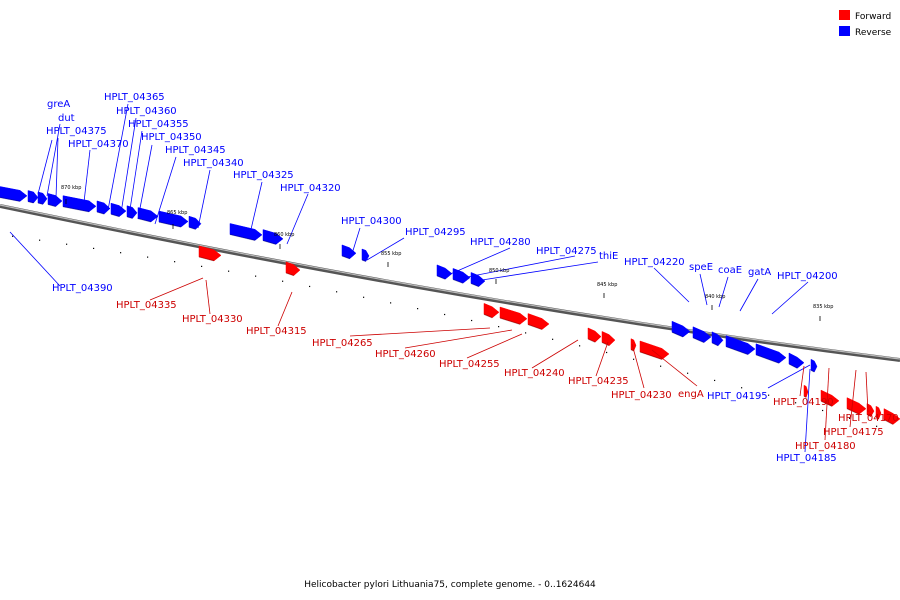 This screenshot has height=600, width=900. What do you see at coordinates (691, 394) in the screenshot?
I see `gene-label: engA` at bounding box center [691, 394].